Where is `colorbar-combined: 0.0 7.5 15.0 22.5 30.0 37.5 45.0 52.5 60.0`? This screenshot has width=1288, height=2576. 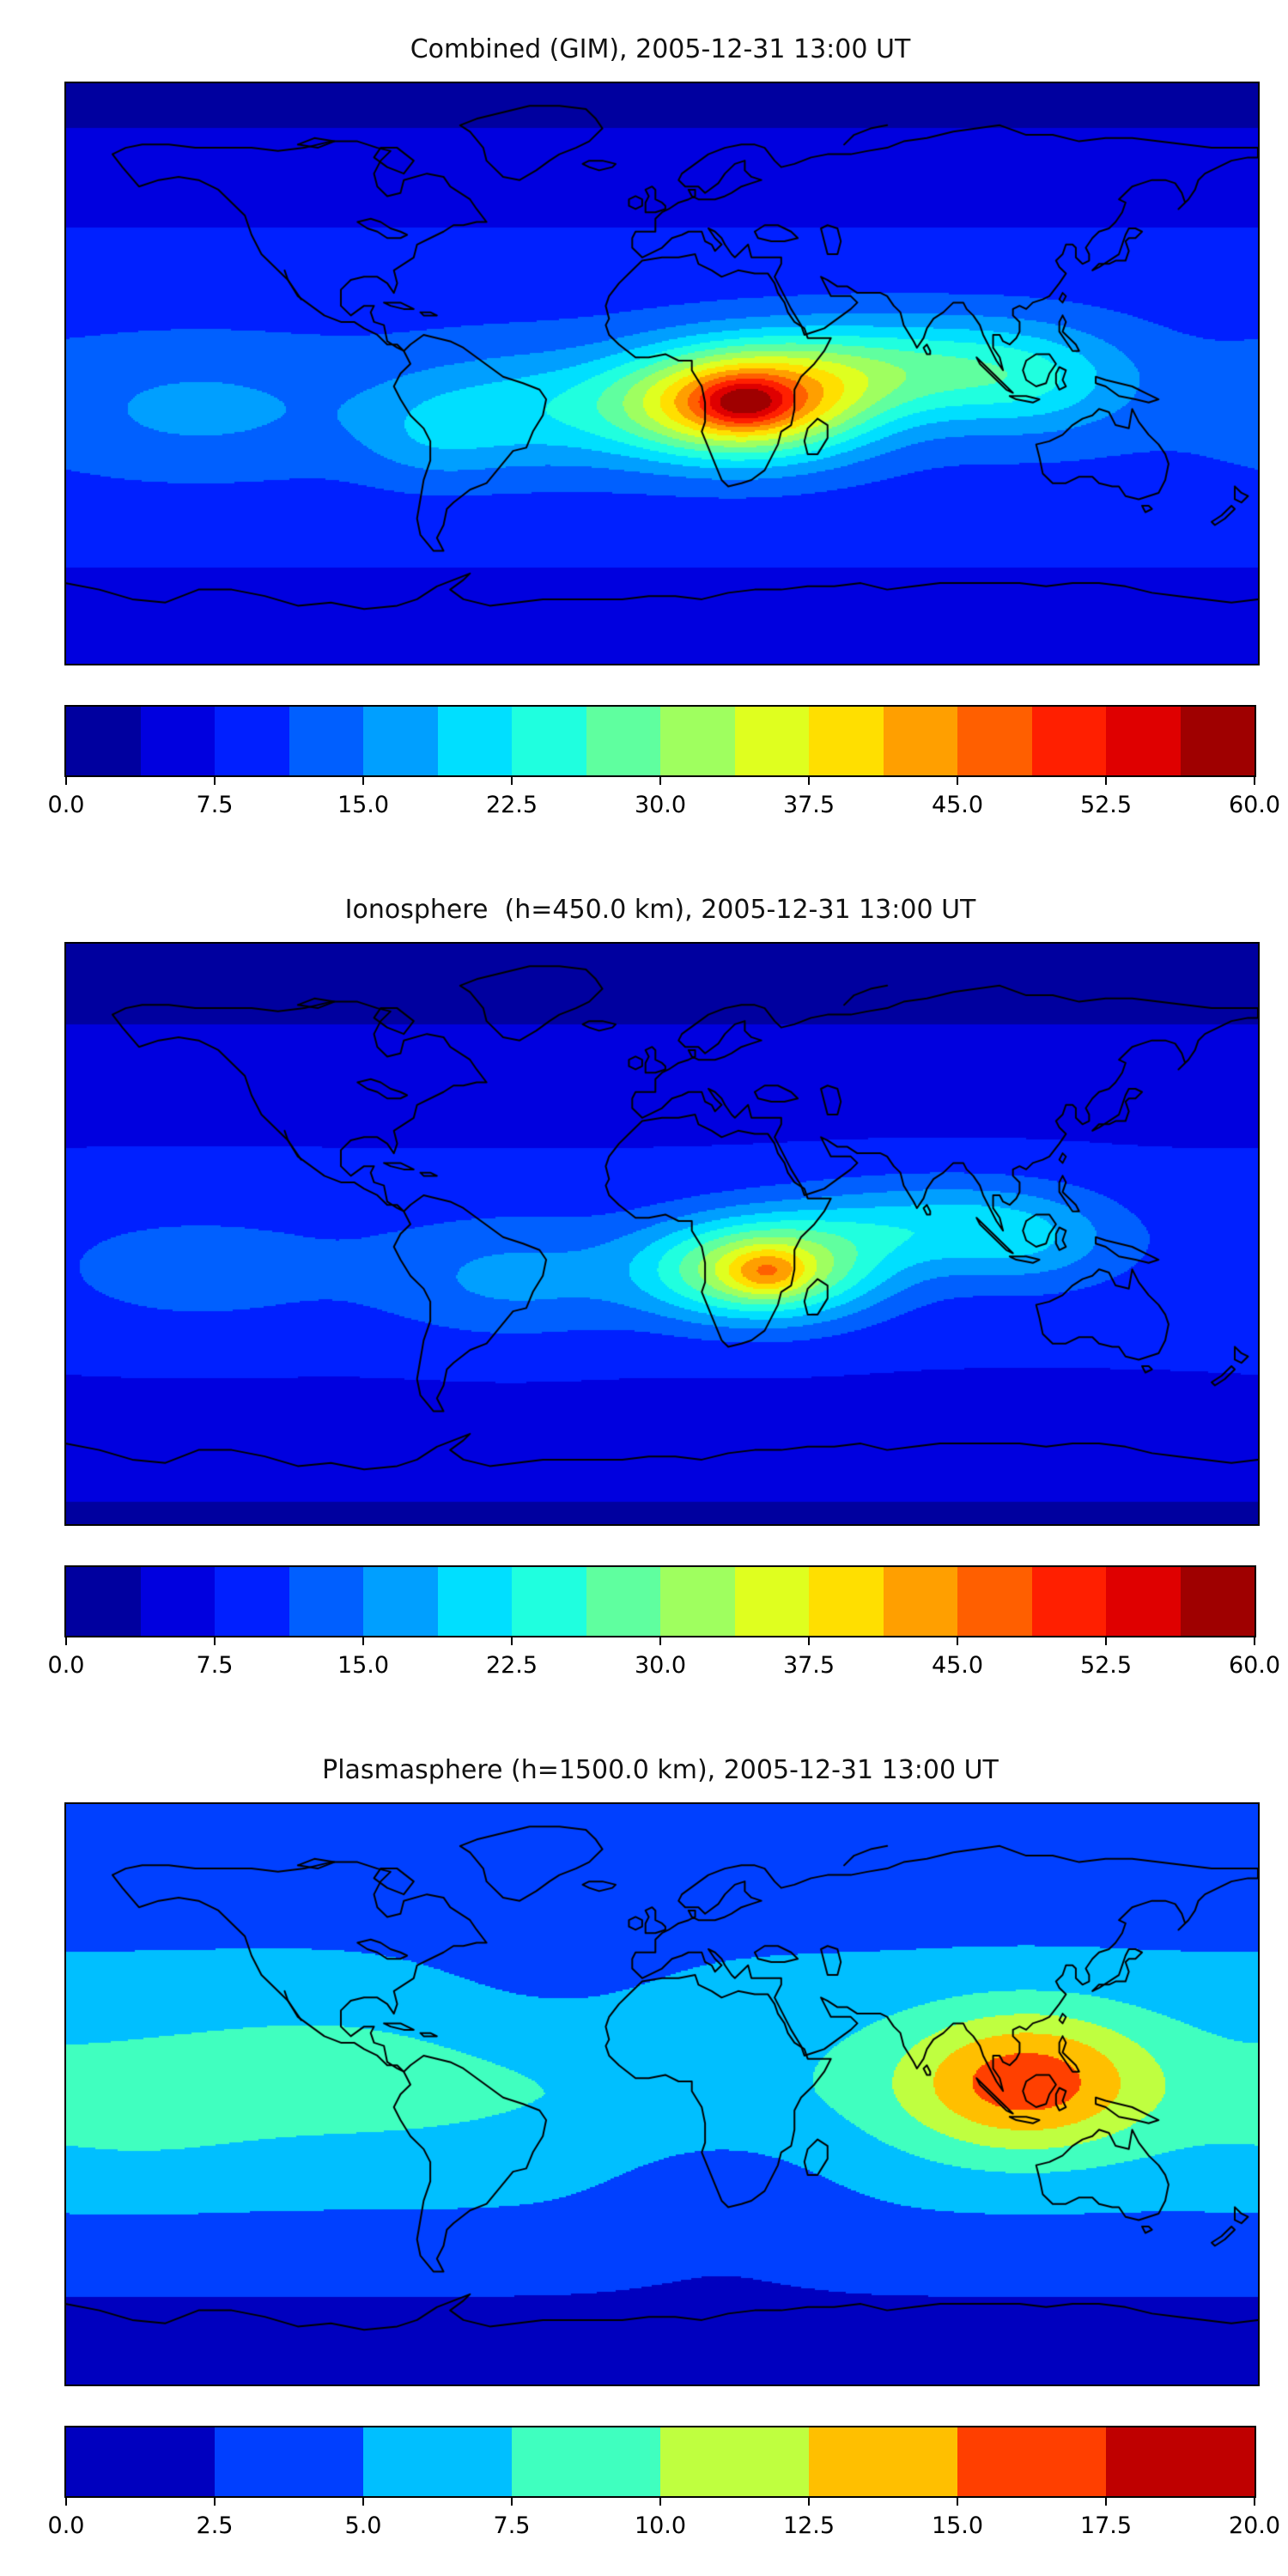 colorbar-combined: 0.0 7.5 15.0 22.5 30.0 37.5 45.0 52.5 60.0 is located at coordinates (664, 766).